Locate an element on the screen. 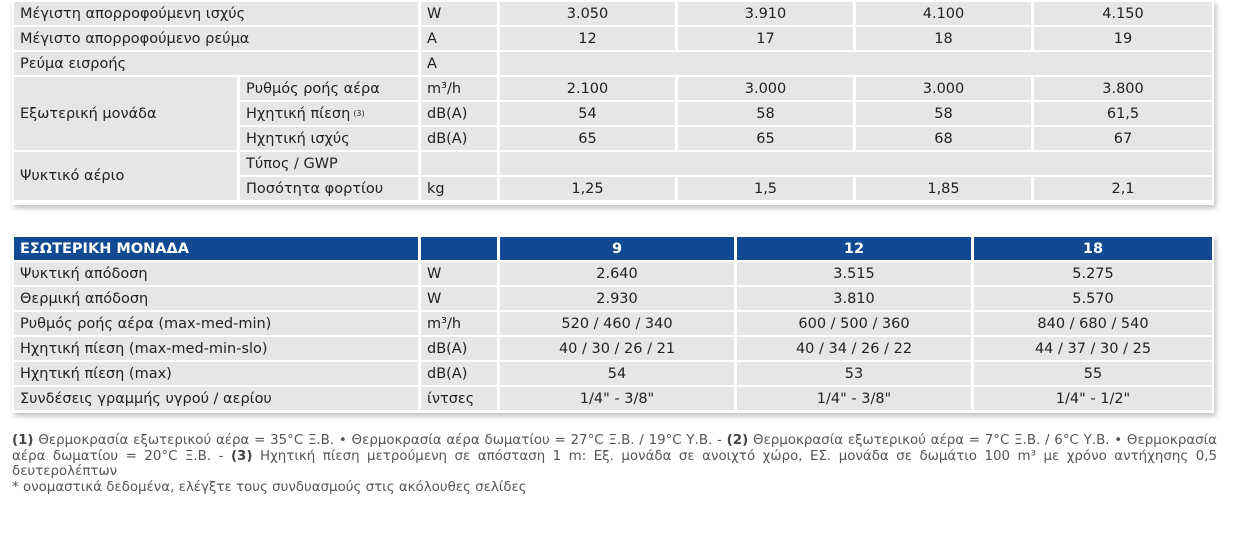 This screenshot has width=1240, height=546. row-label: Ηχητική ισχύς is located at coordinates (329, 138).